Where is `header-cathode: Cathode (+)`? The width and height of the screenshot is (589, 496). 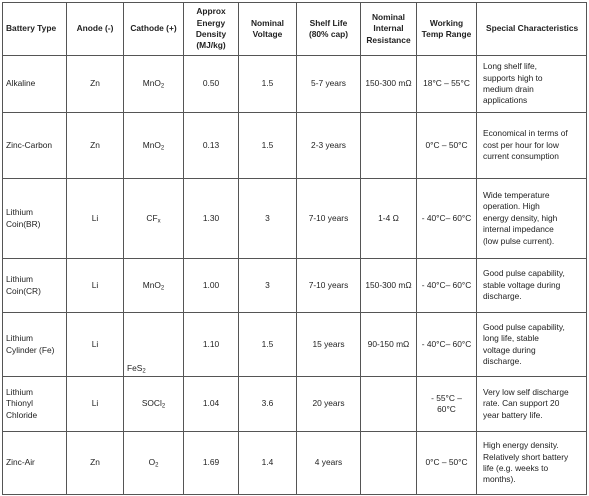
header-cathode: Cathode (+) is located at coordinates (153, 29).